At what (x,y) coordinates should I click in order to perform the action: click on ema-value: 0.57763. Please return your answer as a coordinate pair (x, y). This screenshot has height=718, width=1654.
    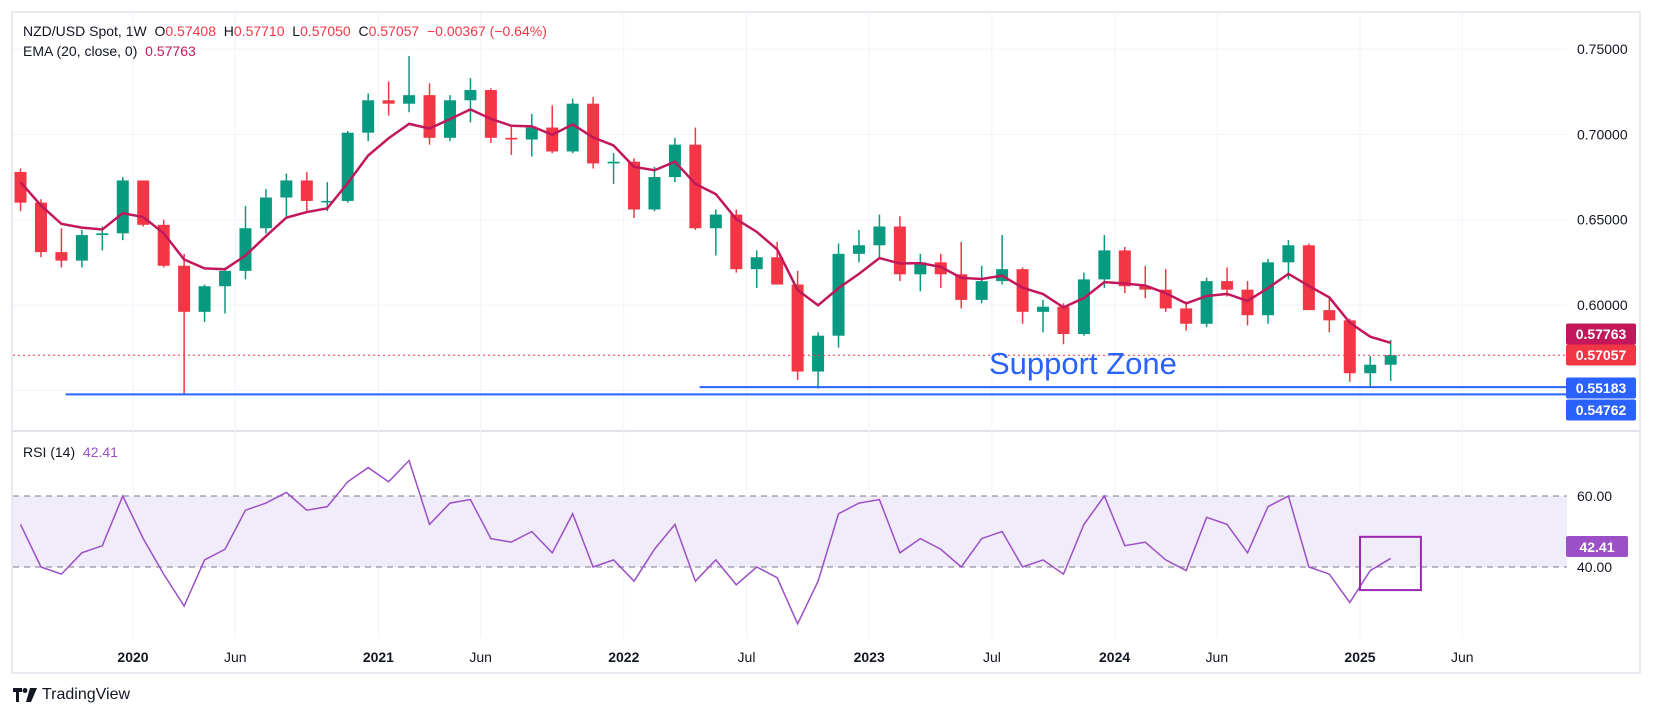
    Looking at the image, I should click on (170, 51).